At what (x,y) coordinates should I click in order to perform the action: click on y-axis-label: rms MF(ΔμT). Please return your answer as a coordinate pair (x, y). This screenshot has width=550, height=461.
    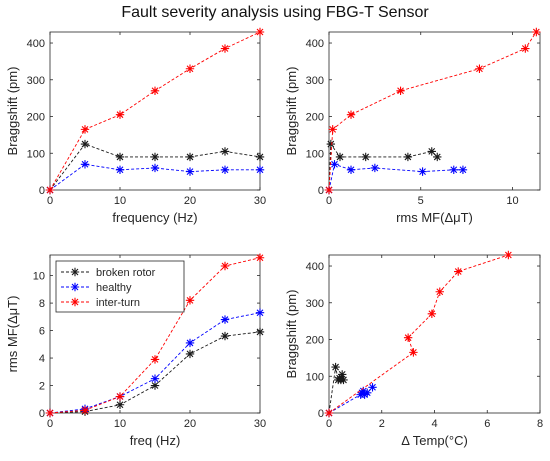
    Looking at the image, I should click on (12, 334).